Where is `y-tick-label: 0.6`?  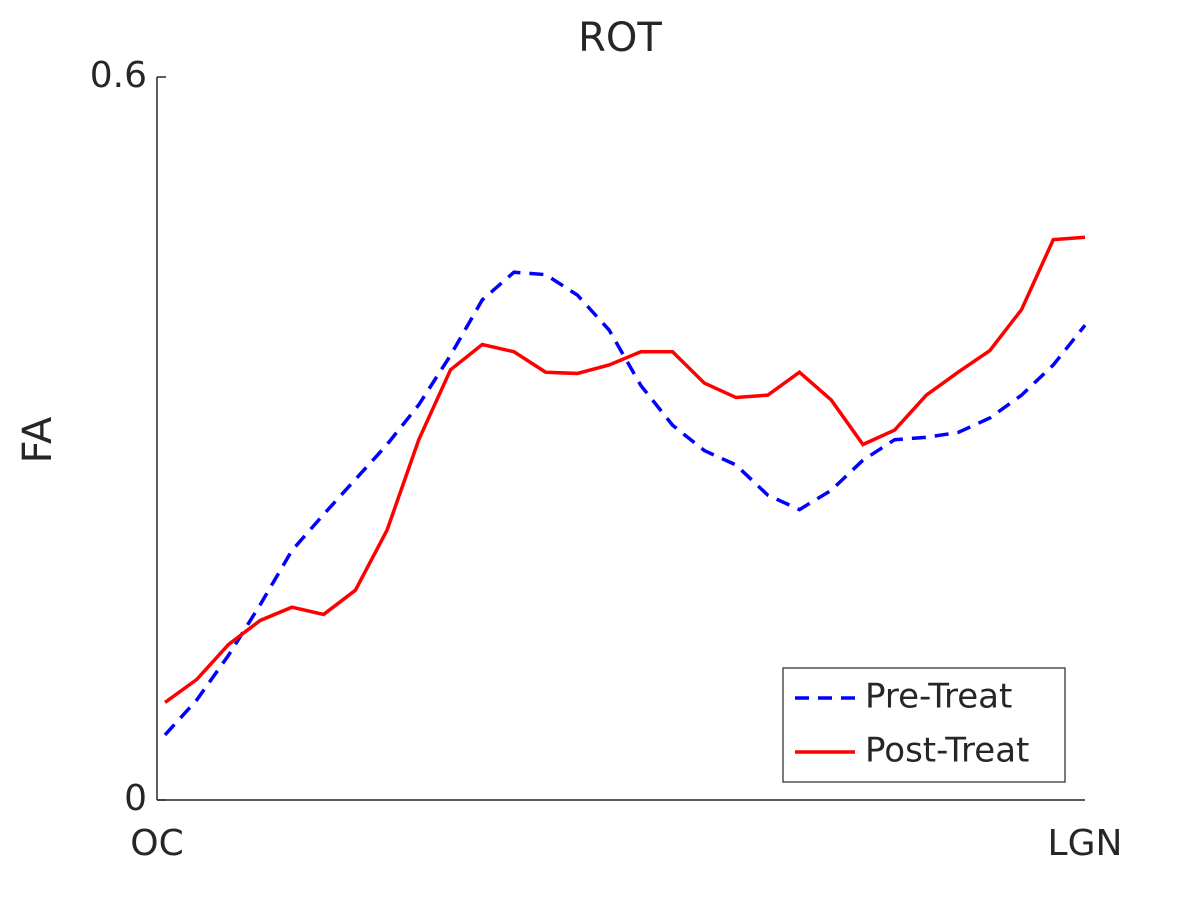 y-tick-label: 0.6 is located at coordinates (118, 75).